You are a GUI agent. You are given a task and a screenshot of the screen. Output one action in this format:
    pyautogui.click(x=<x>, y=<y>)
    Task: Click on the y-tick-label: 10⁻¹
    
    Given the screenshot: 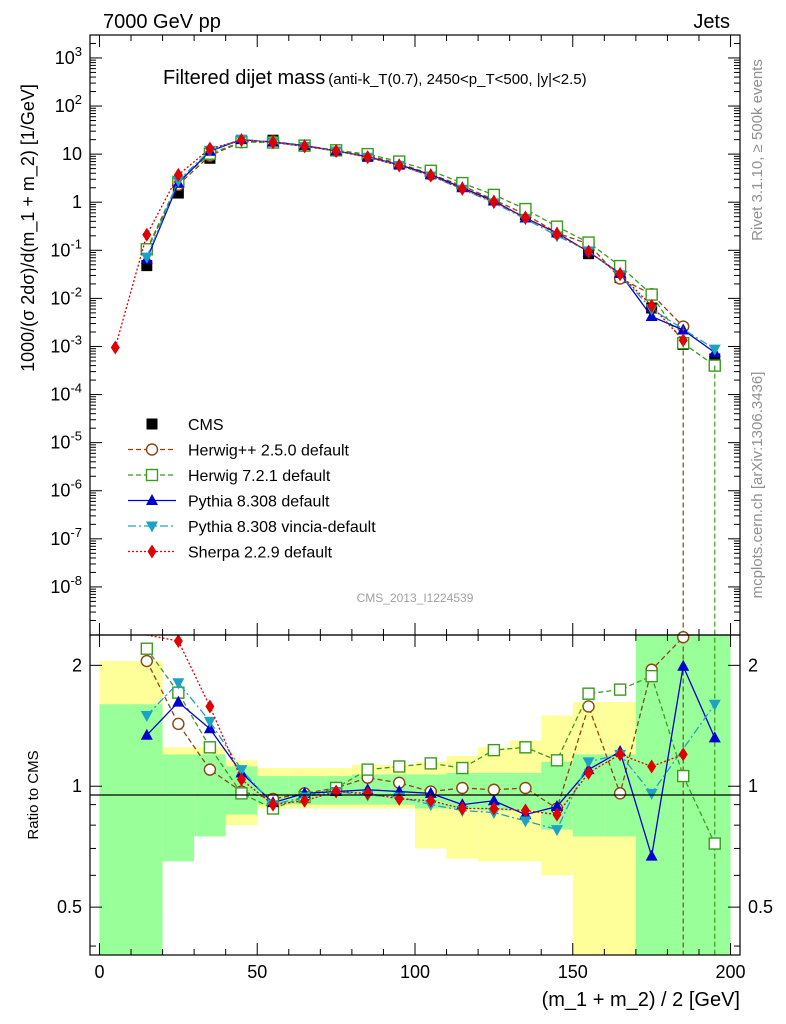 What is the action you would take?
    pyautogui.click(x=66, y=248)
    